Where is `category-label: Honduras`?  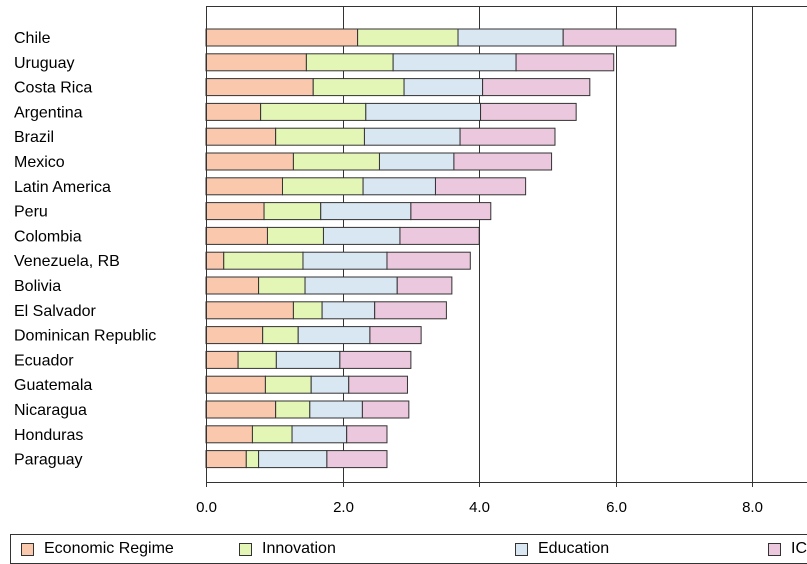
category-label: Honduras is located at coordinates (48, 435).